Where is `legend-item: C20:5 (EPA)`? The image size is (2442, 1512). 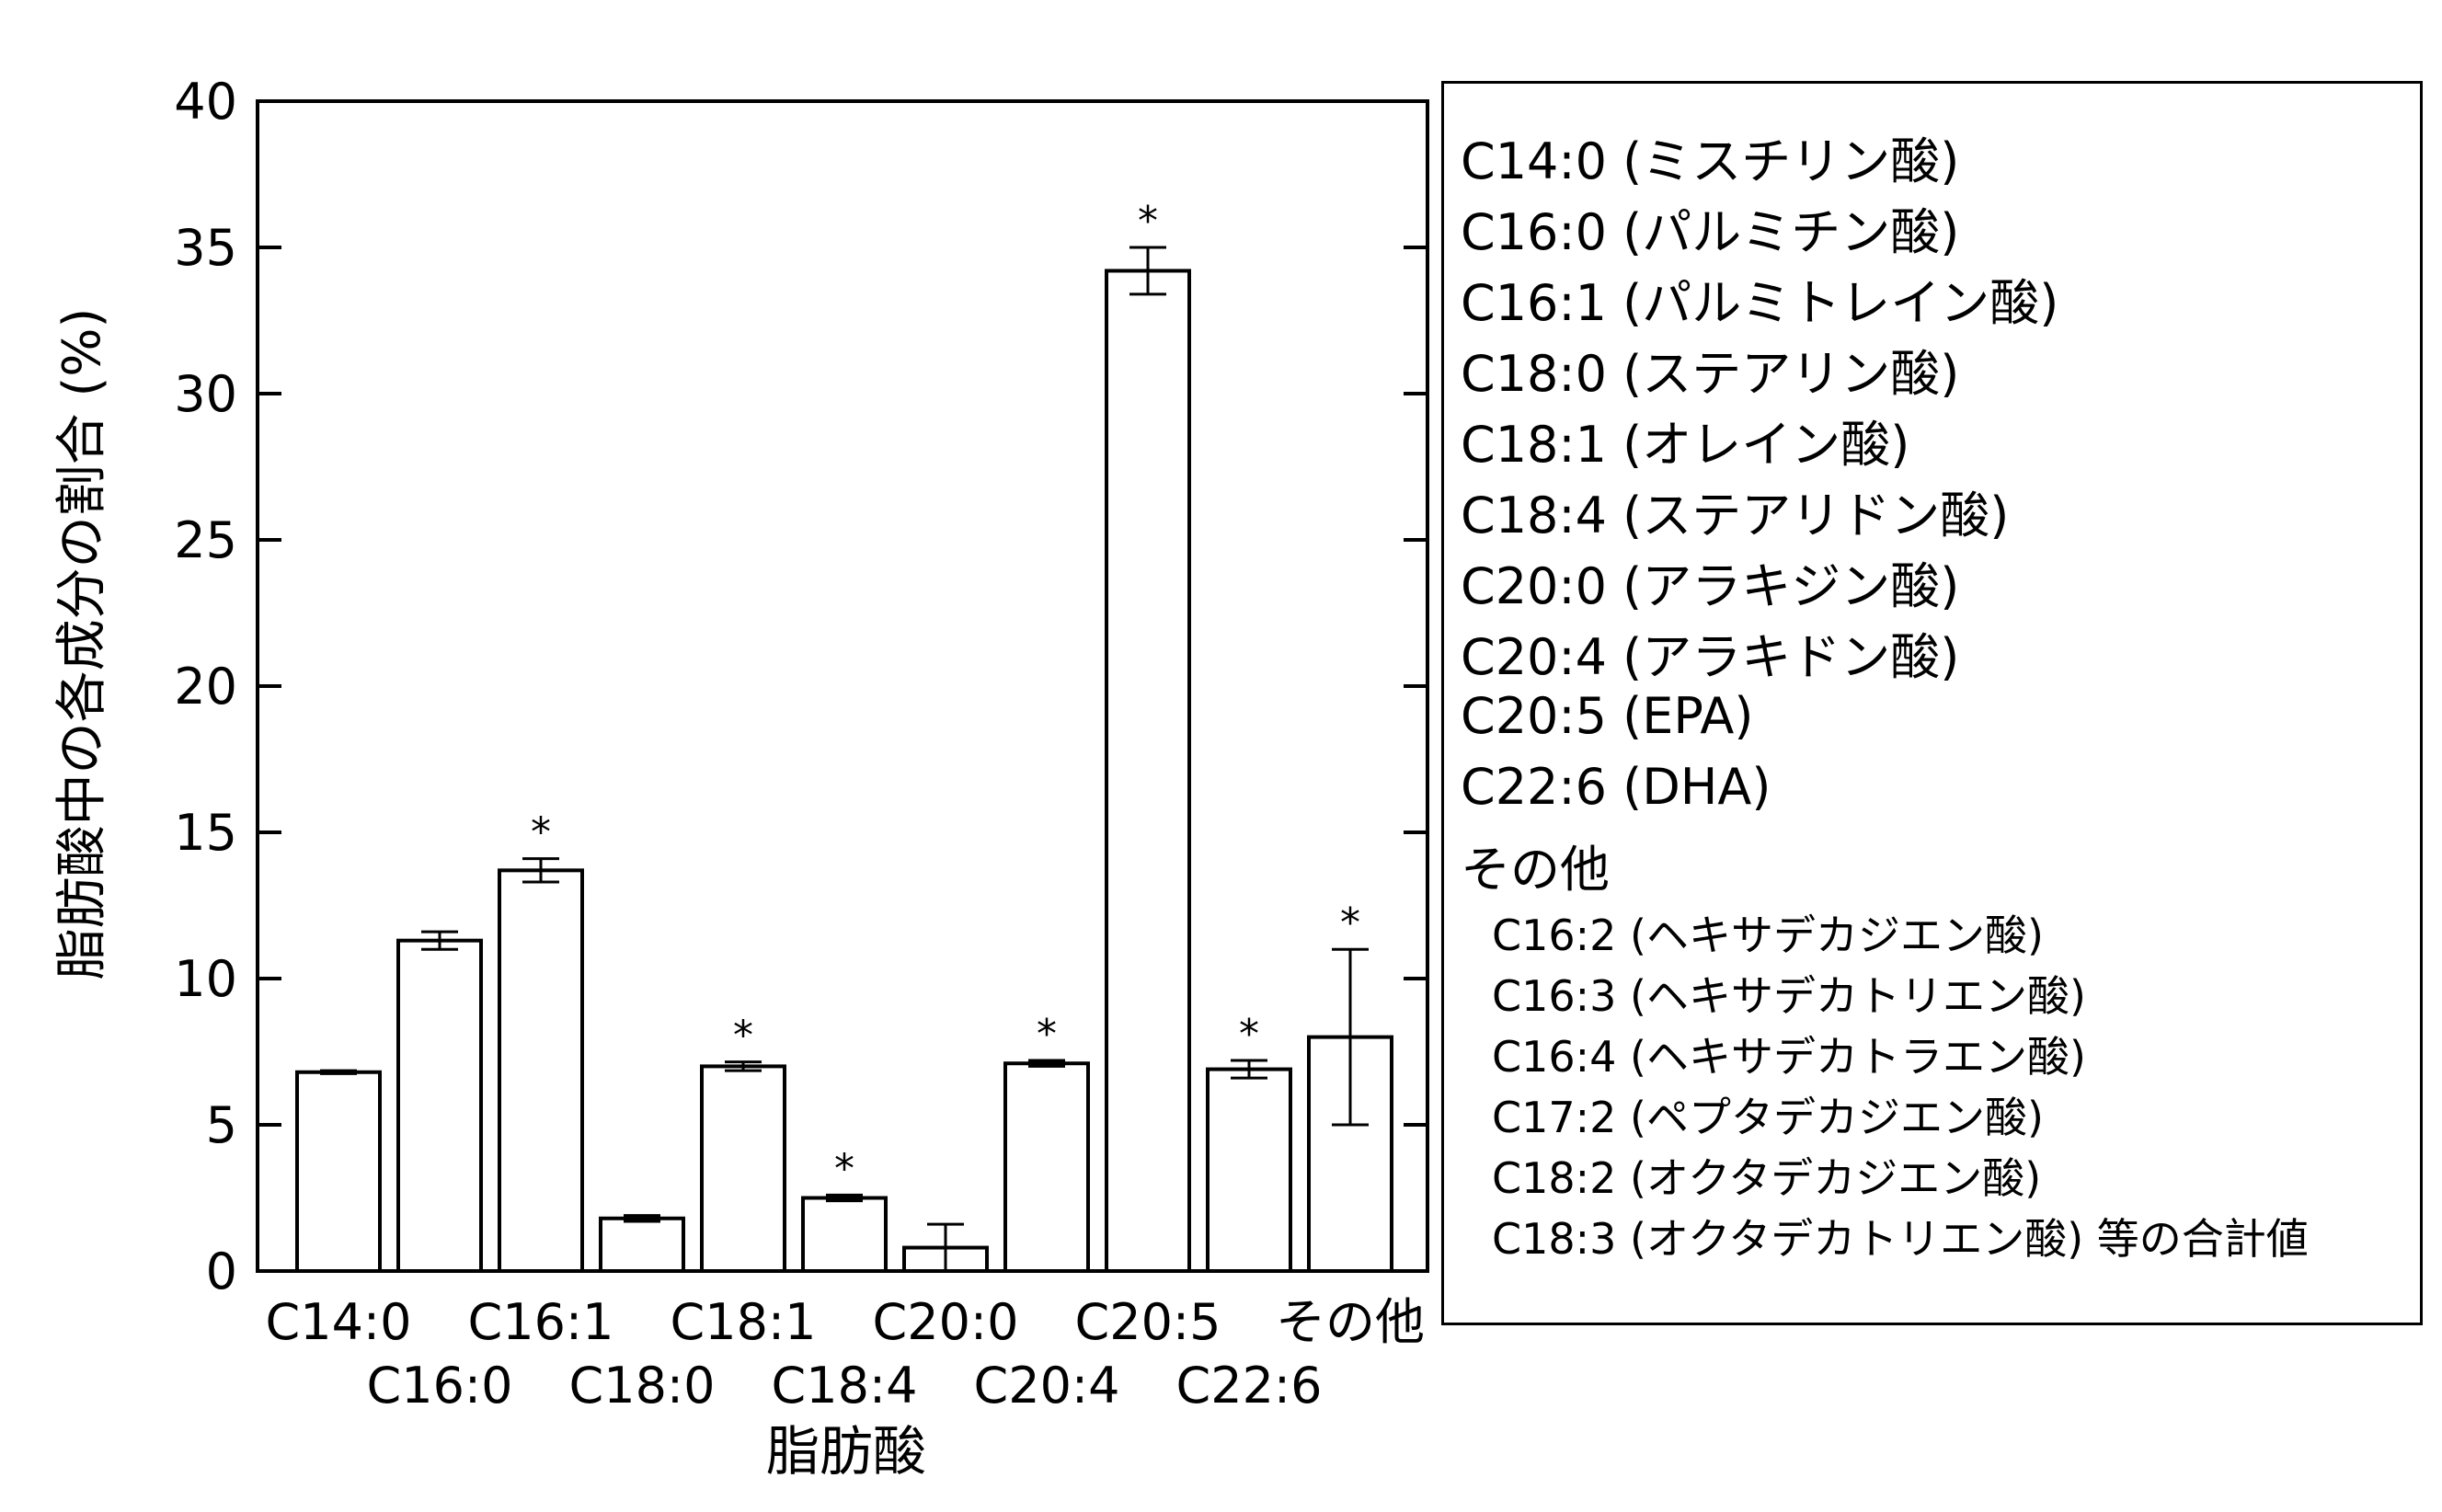 legend-item: C20:5 (EPA) is located at coordinates (1607, 716).